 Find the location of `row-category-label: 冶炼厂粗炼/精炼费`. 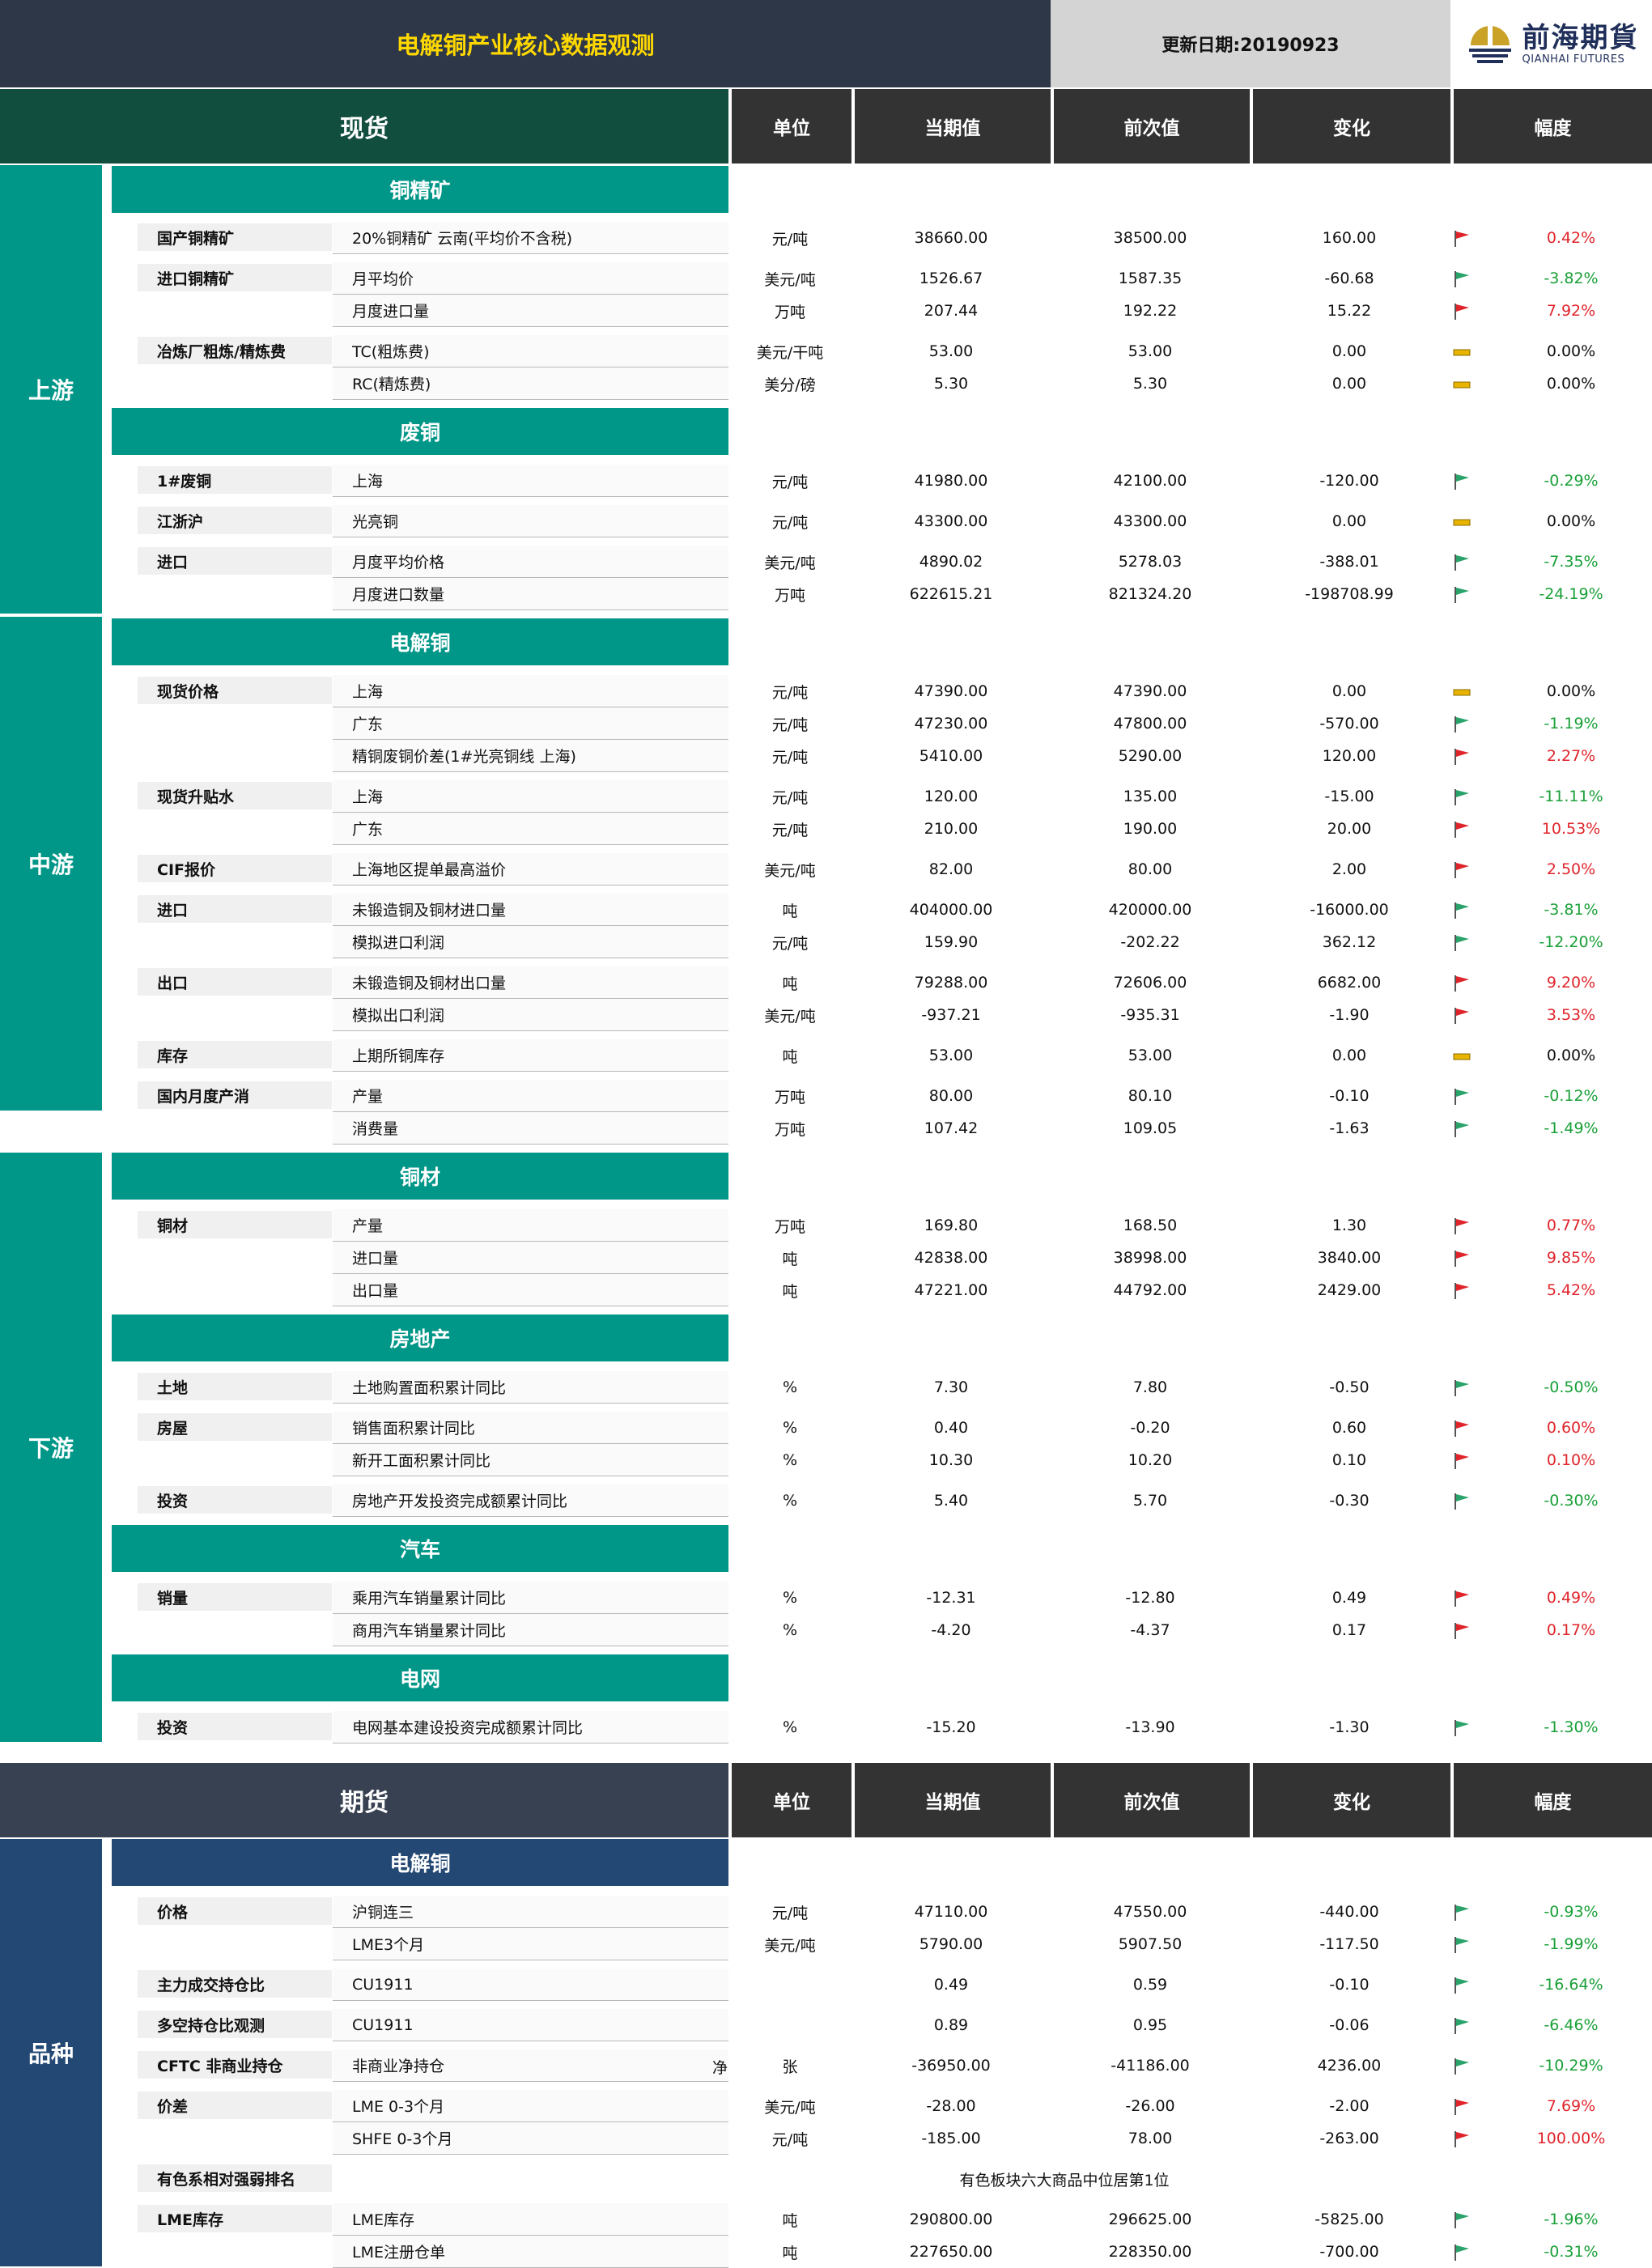

row-category-label: 冶炼厂粗炼/精炼费 is located at coordinates (235, 350).